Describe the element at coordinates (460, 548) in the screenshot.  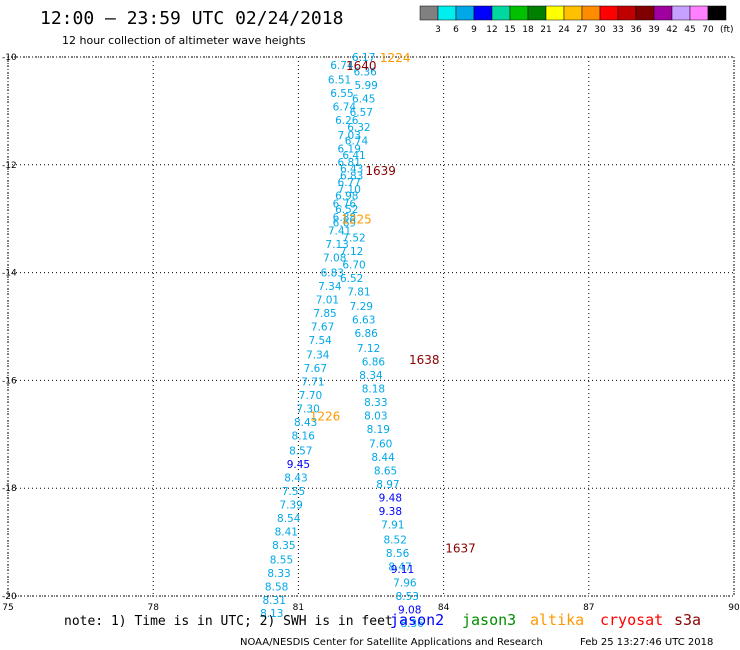
I see `track-id-label: 1637` at that location.